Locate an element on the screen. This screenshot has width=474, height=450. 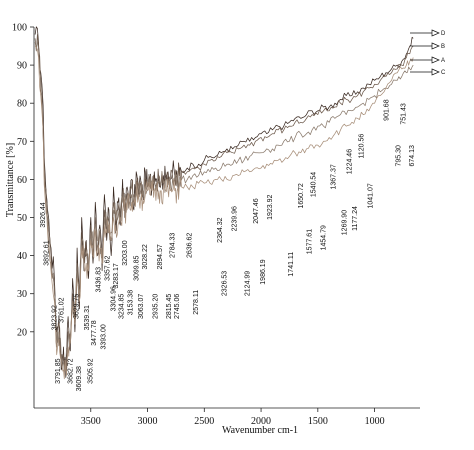
peak-label: 1367.37 is located at coordinates (333, 176).